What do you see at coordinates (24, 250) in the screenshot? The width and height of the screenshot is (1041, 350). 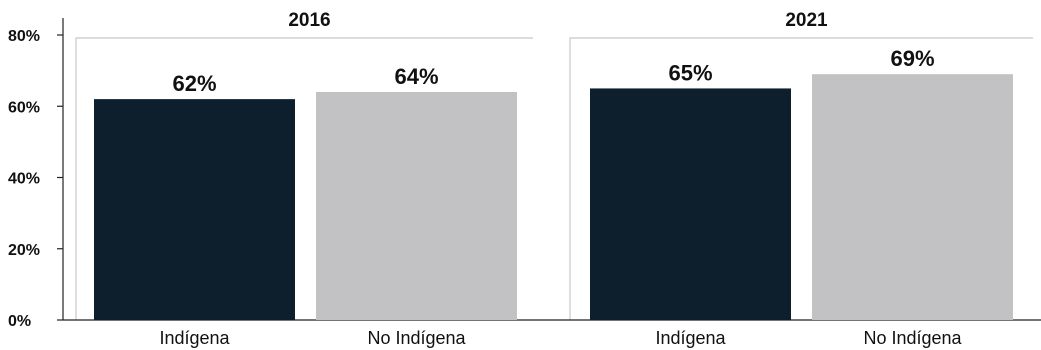 I see `y-tick-label: 20%` at bounding box center [24, 250].